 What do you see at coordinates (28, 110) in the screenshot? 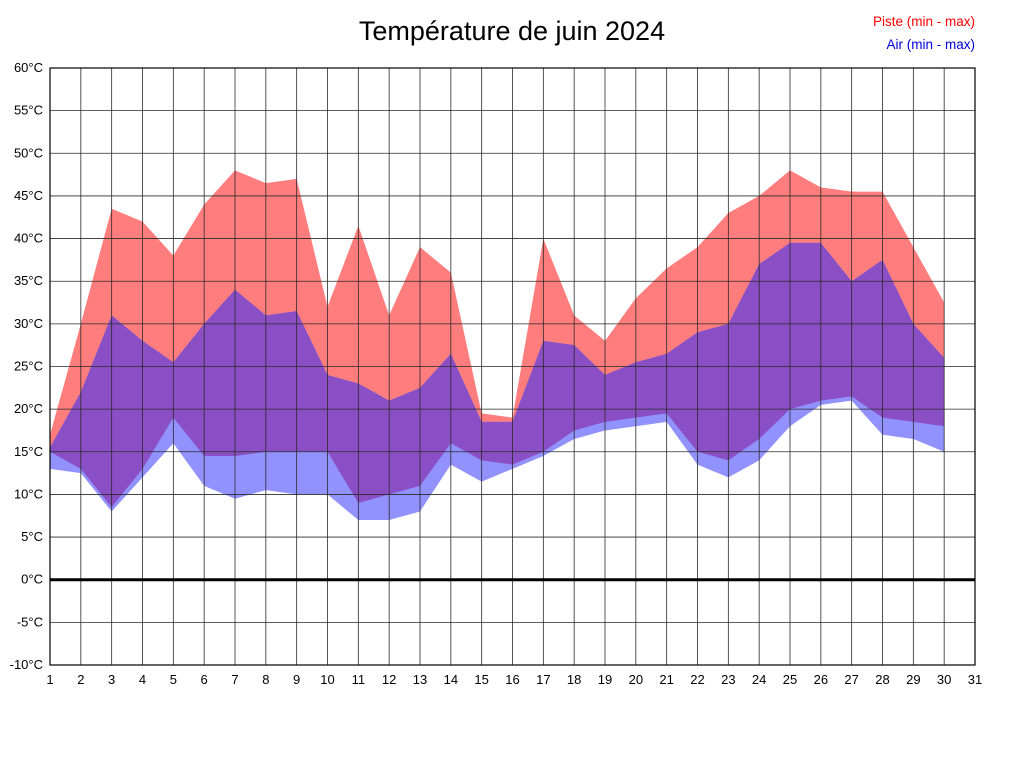
I see `y-tick-label: 55°C` at bounding box center [28, 110].